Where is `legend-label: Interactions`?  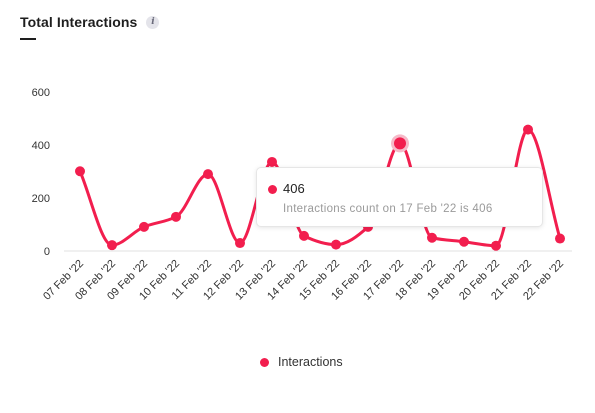
legend-label: Interactions is located at coordinates (310, 362).